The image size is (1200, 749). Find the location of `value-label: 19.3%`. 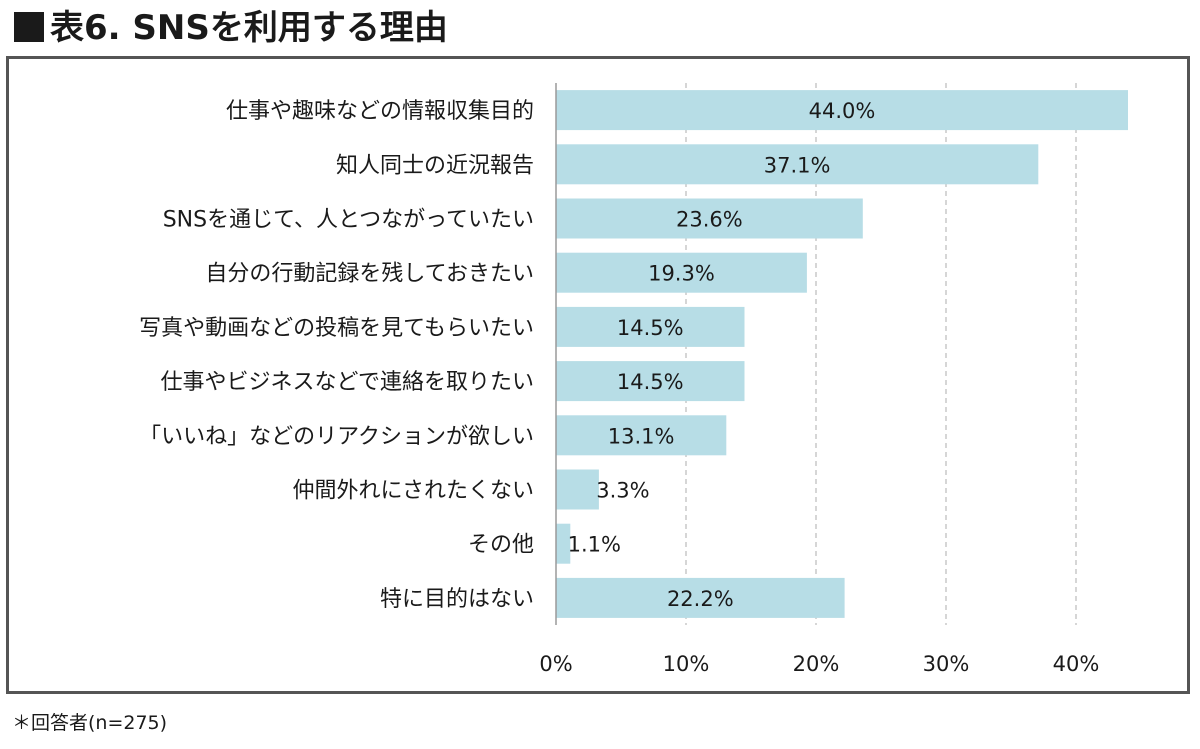

value-label: 19.3% is located at coordinates (681, 274).